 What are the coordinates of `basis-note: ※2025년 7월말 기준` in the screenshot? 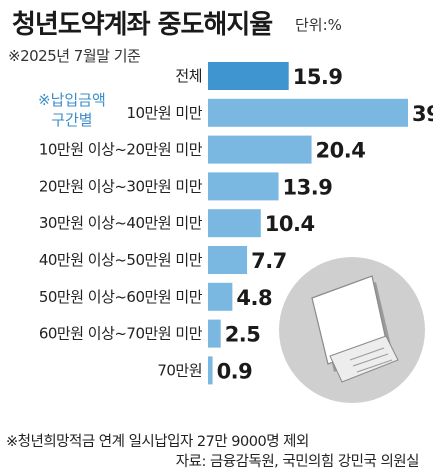 It's located at (74, 56).